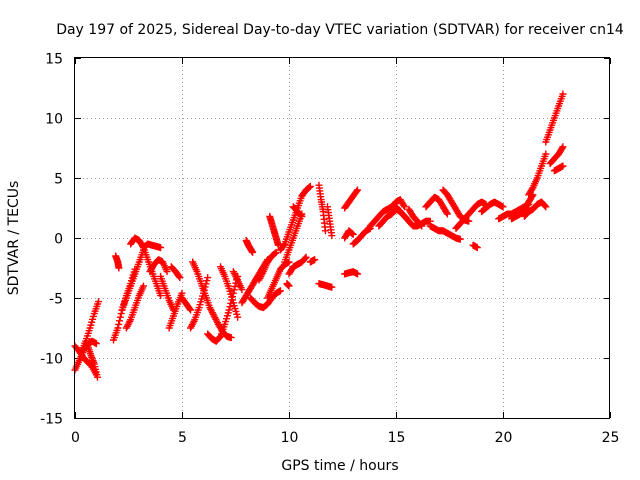  I want to click on x-tick-label: 25, so click(611, 438).